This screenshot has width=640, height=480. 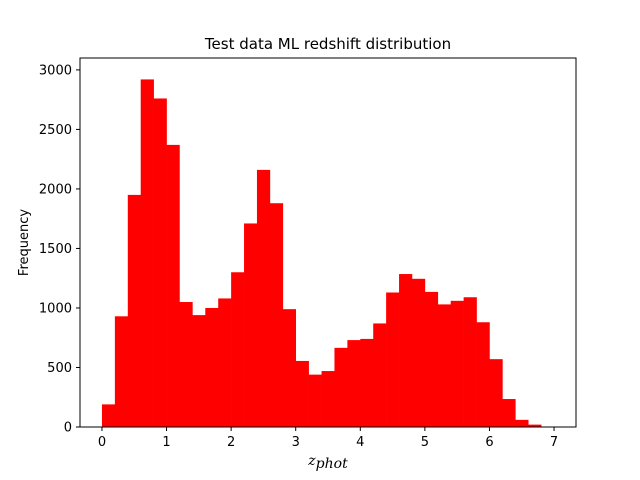 What do you see at coordinates (24, 242) in the screenshot?
I see `y-axis-label: Frequency` at bounding box center [24, 242].